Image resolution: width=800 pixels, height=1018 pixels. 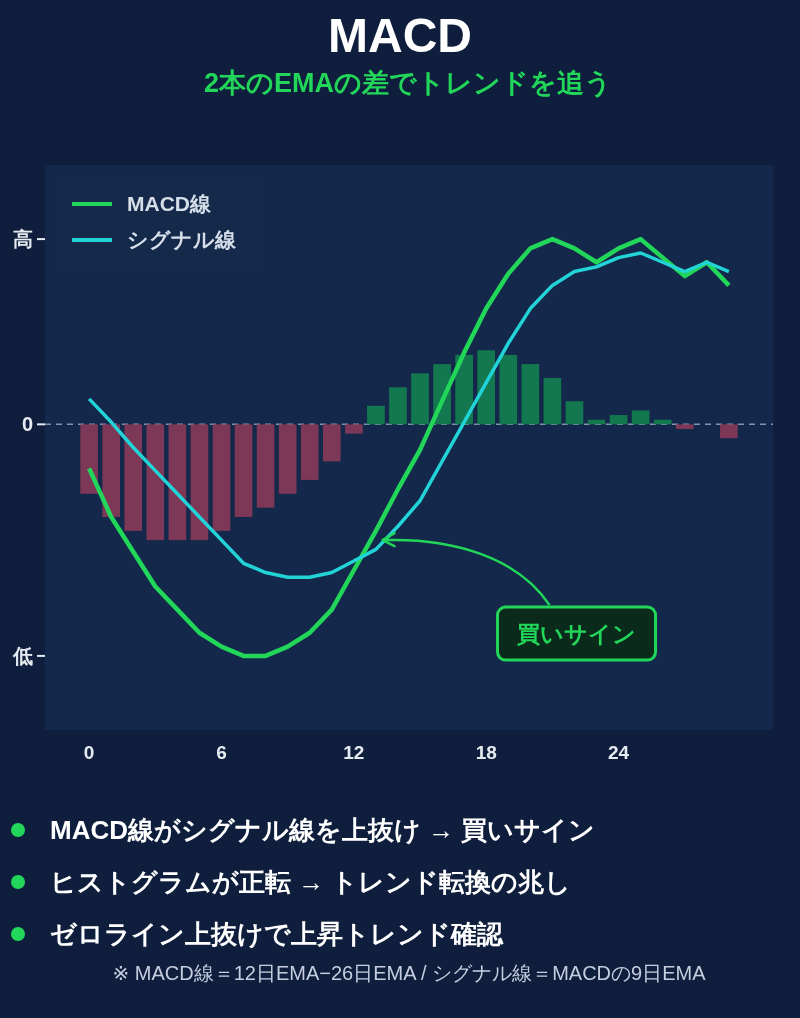 I want to click on text: MACD線がシグナル線を上抜け → 買いサイン, so click(x=323, y=830).